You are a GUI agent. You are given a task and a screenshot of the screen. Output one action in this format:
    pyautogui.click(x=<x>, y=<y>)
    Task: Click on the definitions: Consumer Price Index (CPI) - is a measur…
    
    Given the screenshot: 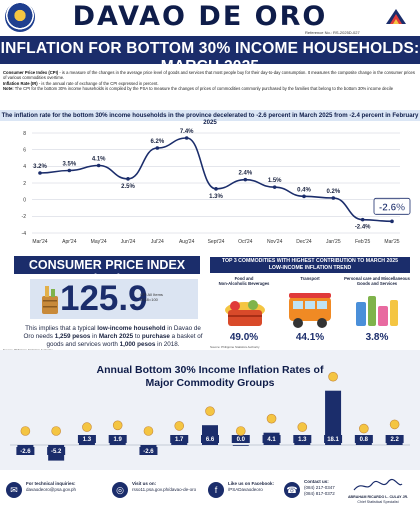 What is the action you would take?
    pyautogui.click(x=210, y=81)
    